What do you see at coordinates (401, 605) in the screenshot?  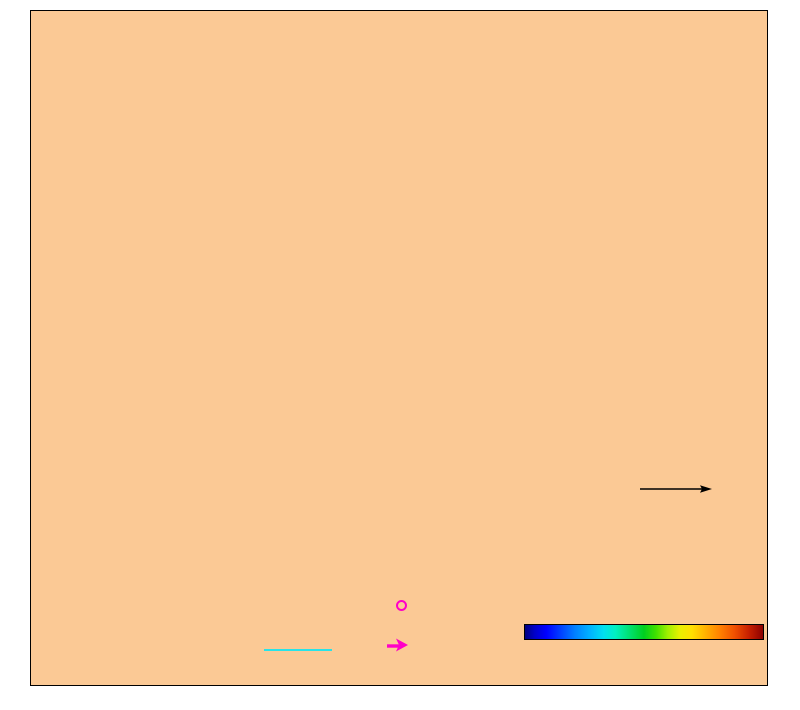 I see `argo-circle-icon` at bounding box center [401, 605].